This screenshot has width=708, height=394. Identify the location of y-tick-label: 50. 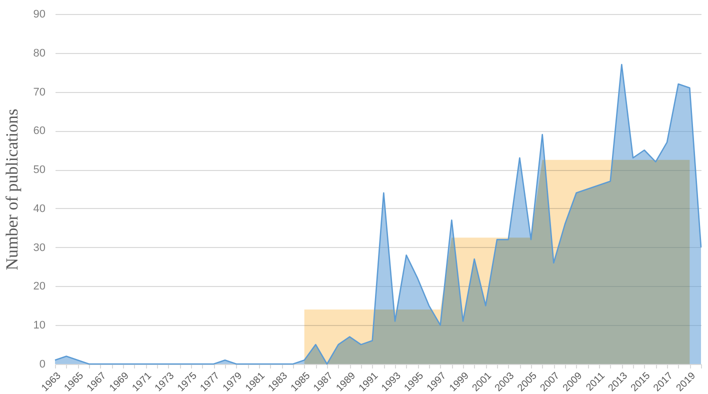
(39, 170).